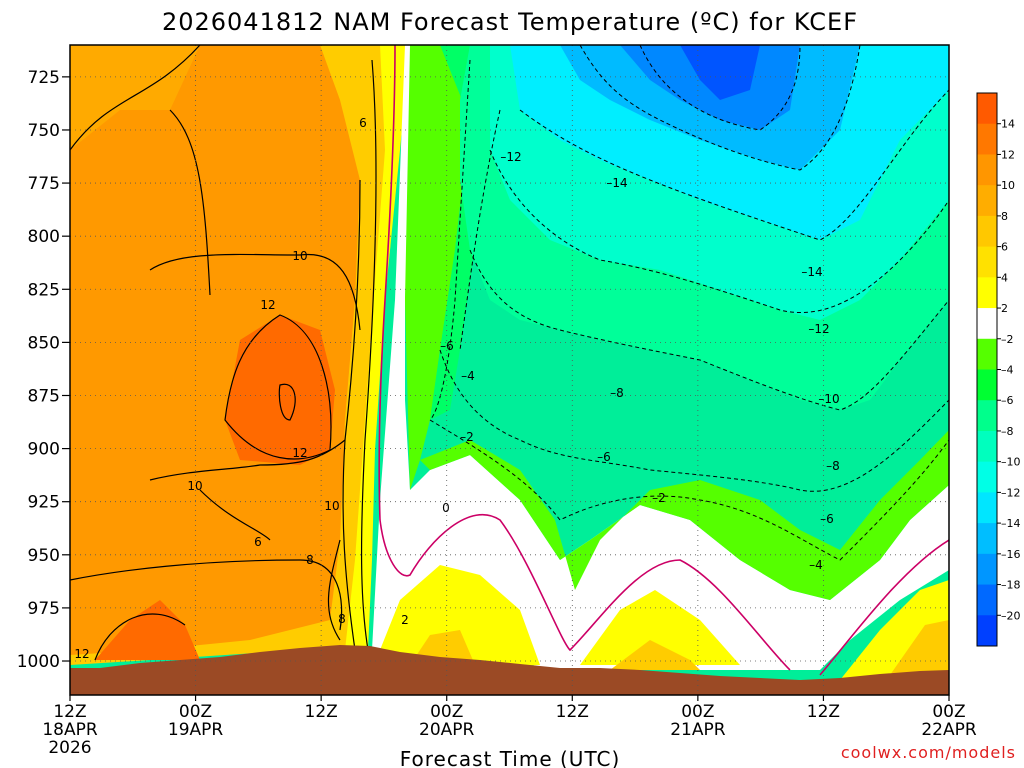  What do you see at coordinates (1004, 216) in the screenshot?
I see `colorbar-tick-label: 8` at bounding box center [1004, 216].